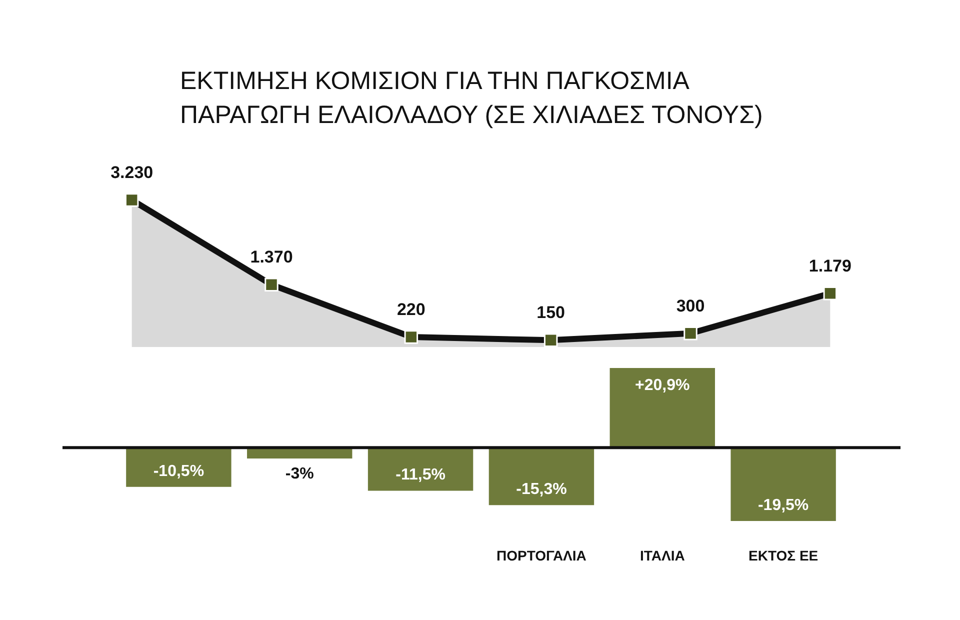 The height and width of the screenshot is (620, 960). I want to click on data-label: 3.230, so click(132, 172).